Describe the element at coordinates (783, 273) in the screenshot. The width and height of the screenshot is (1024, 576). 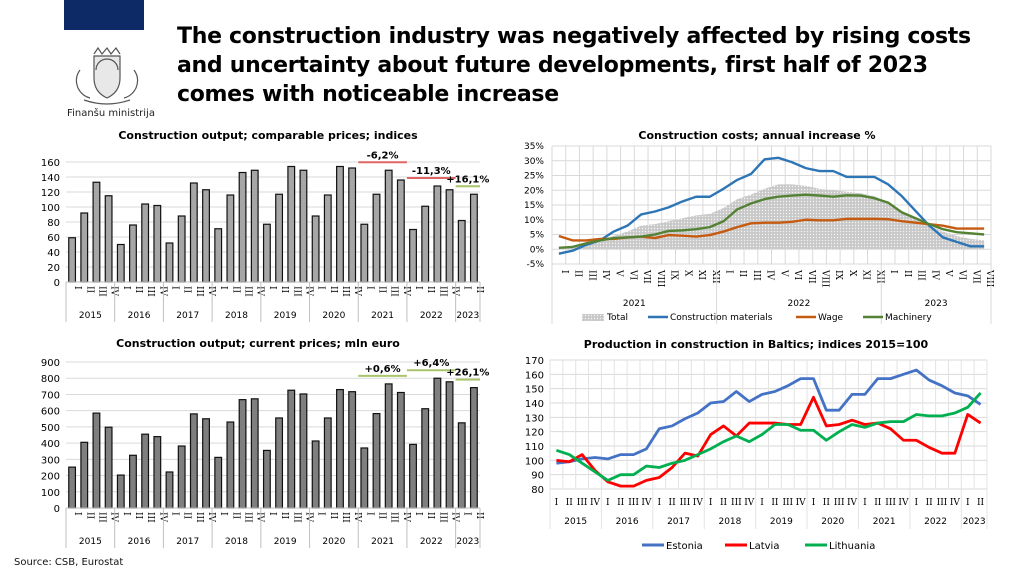
I see `x-tick-month: V` at that location.